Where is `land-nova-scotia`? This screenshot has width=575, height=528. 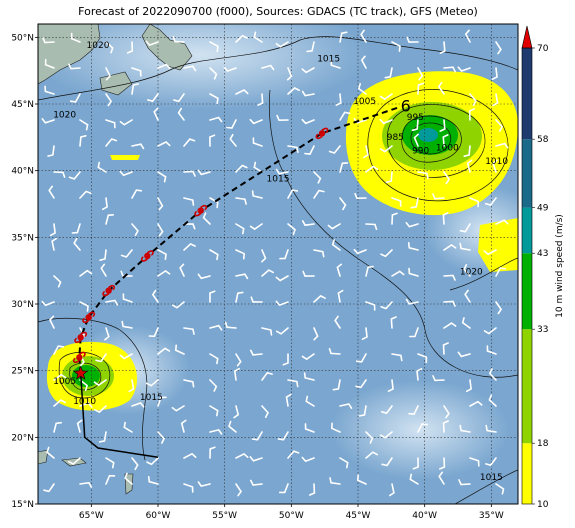 land-nova-scotia is located at coordinates (69, 54).